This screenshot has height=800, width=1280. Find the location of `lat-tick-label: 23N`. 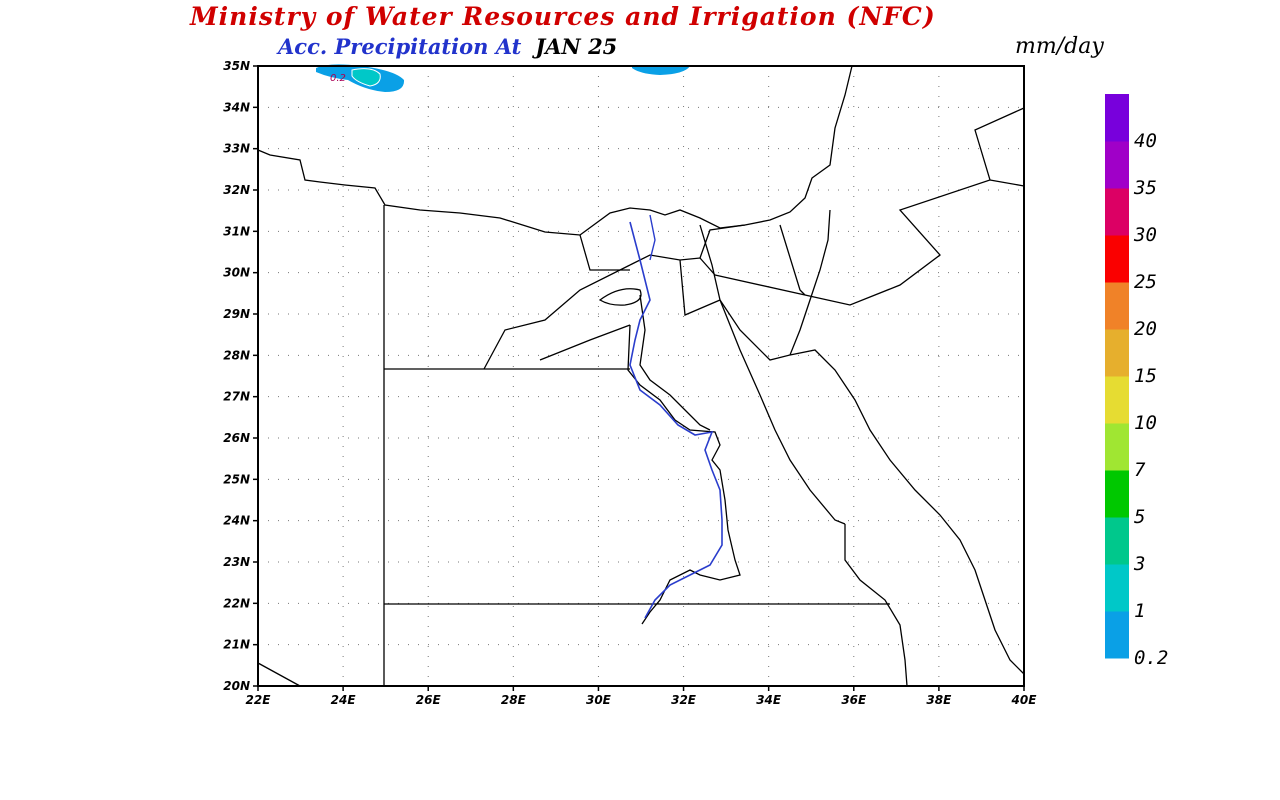

lat-tick-label: 23N is located at coordinates (236, 562).